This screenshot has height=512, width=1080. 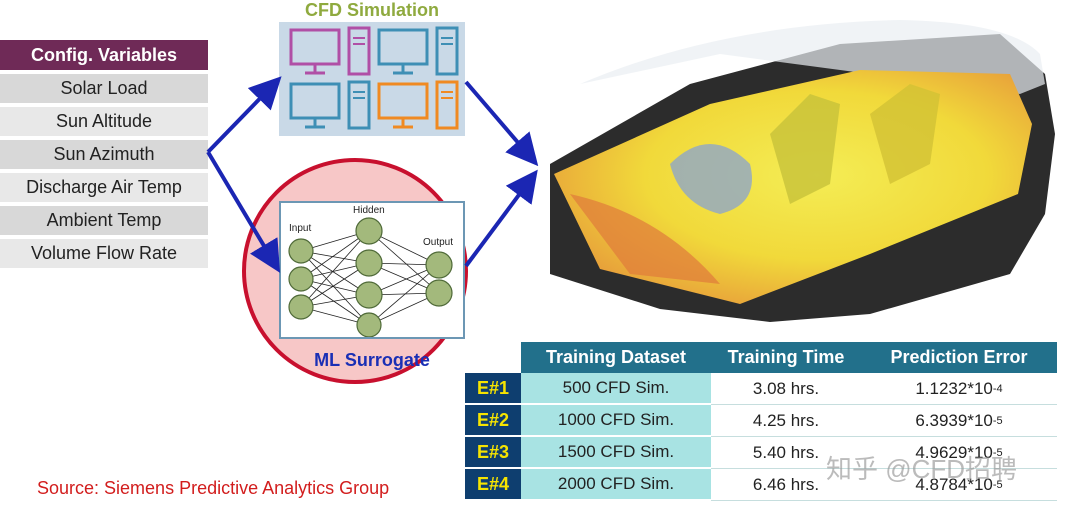 I want to click on error-exponent: -4, so click(x=997, y=388).